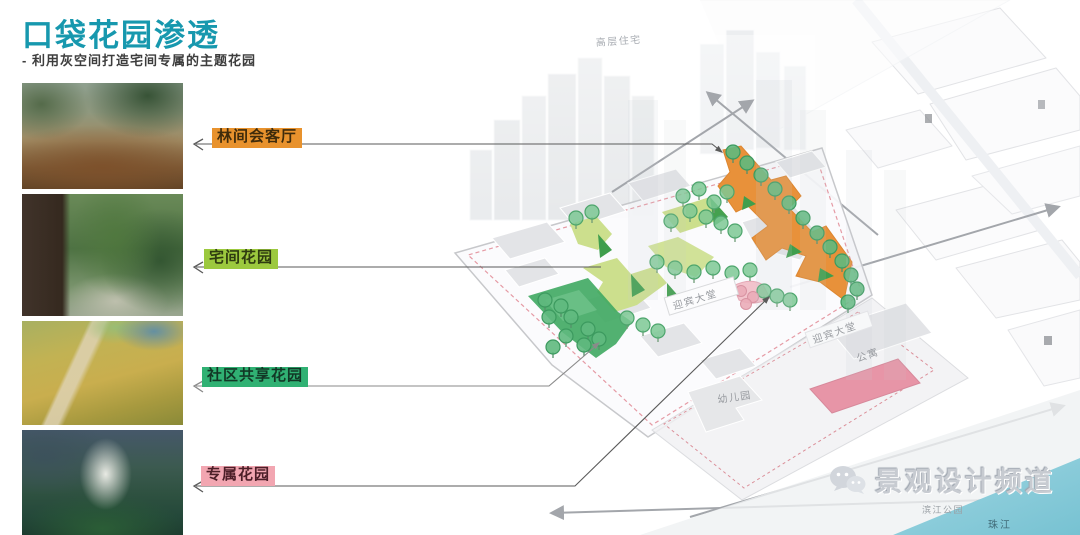  Describe the element at coordinates (965, 482) in the screenshot. I see `watermark-text: 景观设计频道` at that location.